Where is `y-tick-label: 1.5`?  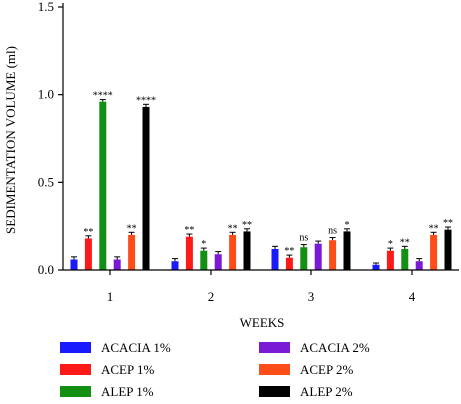 y-tick-label: 1.5 is located at coordinates (46, 7).